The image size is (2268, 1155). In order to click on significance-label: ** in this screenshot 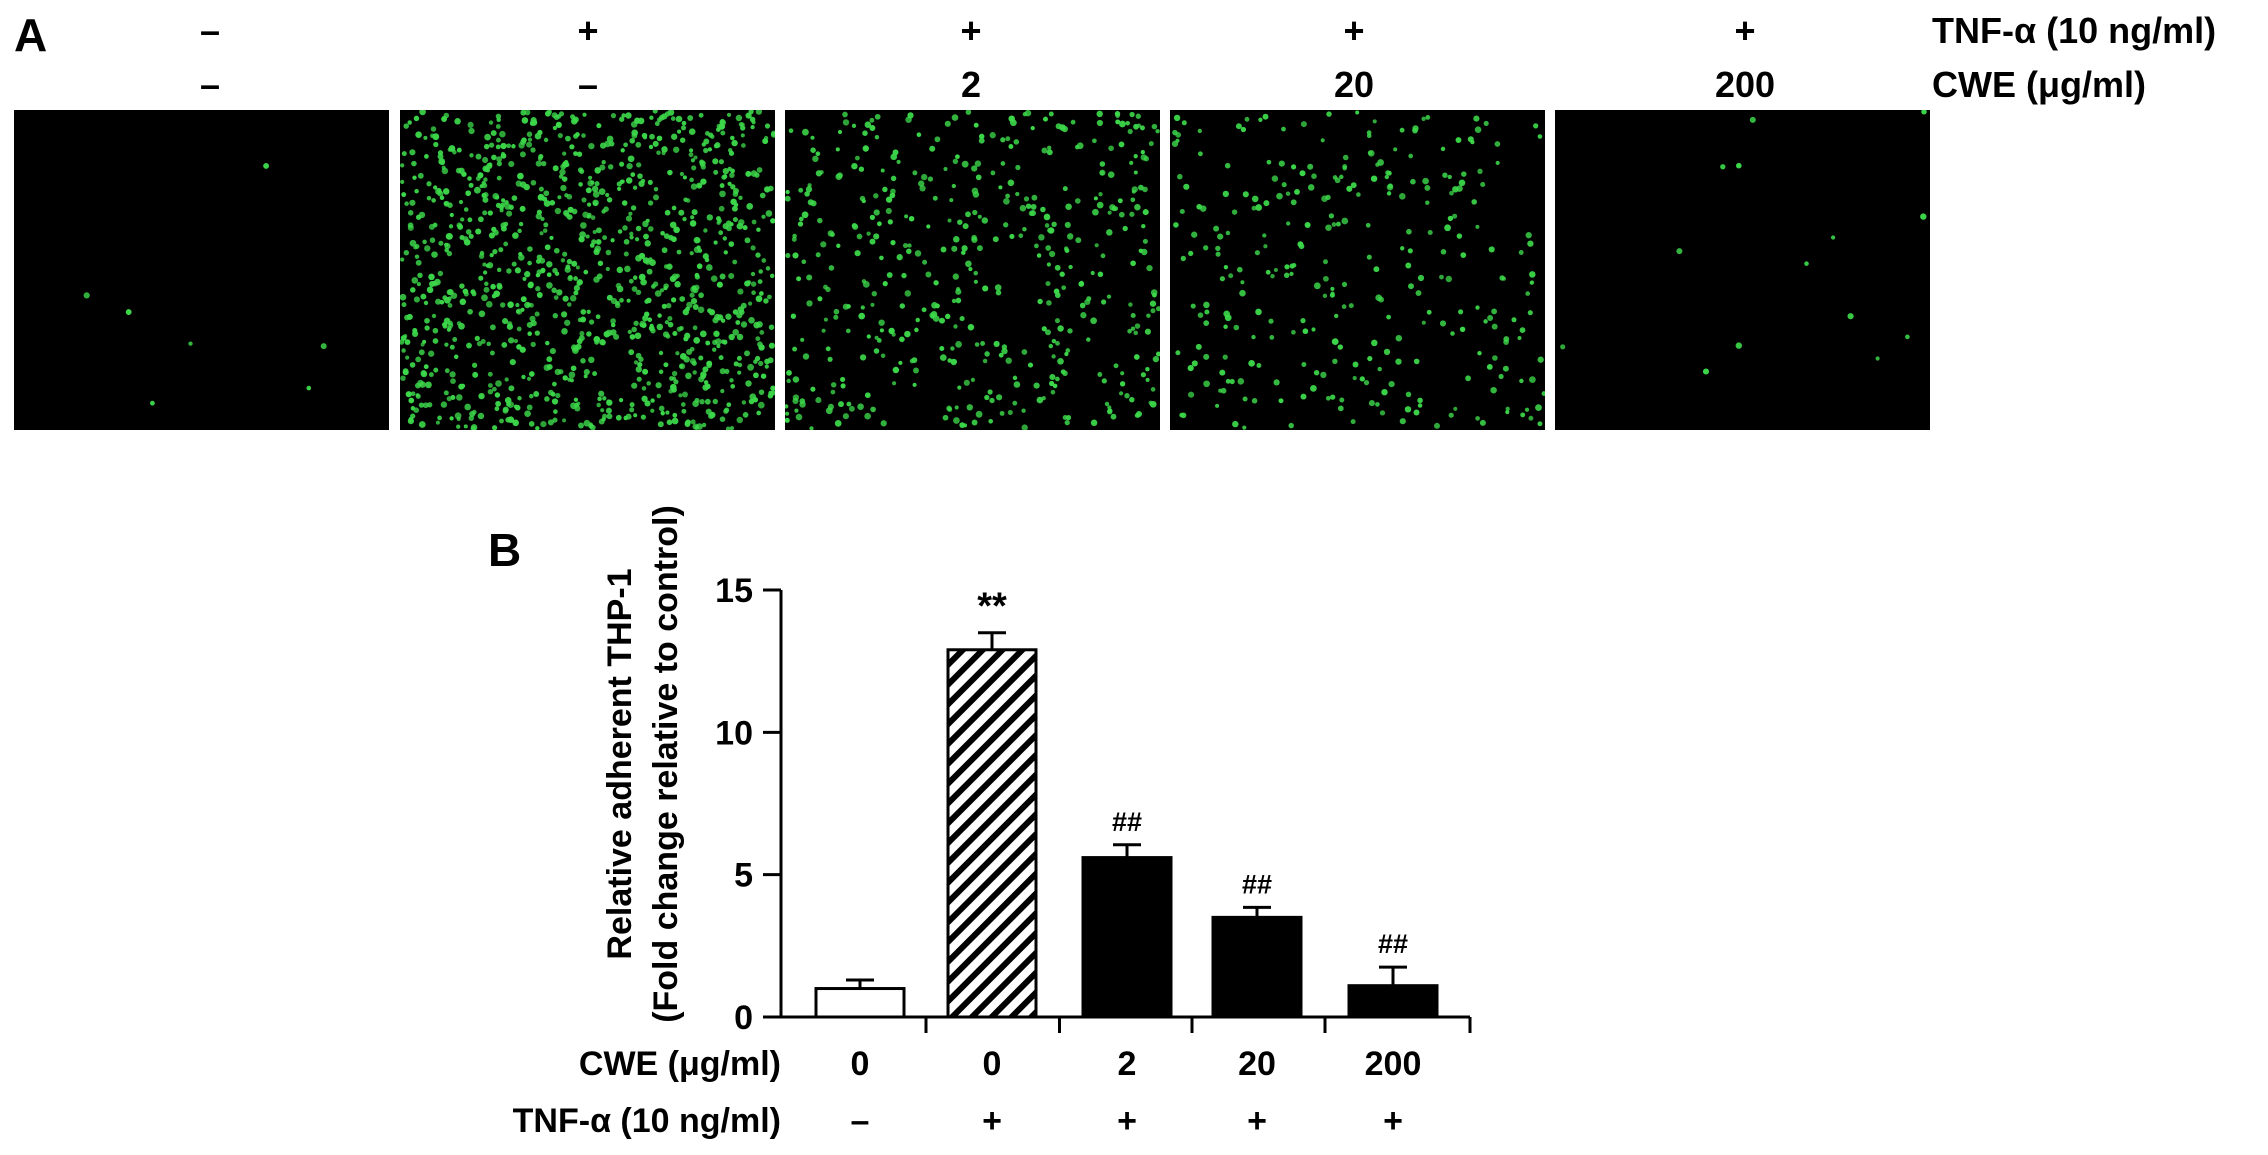, I will do `click(992, 607)`.